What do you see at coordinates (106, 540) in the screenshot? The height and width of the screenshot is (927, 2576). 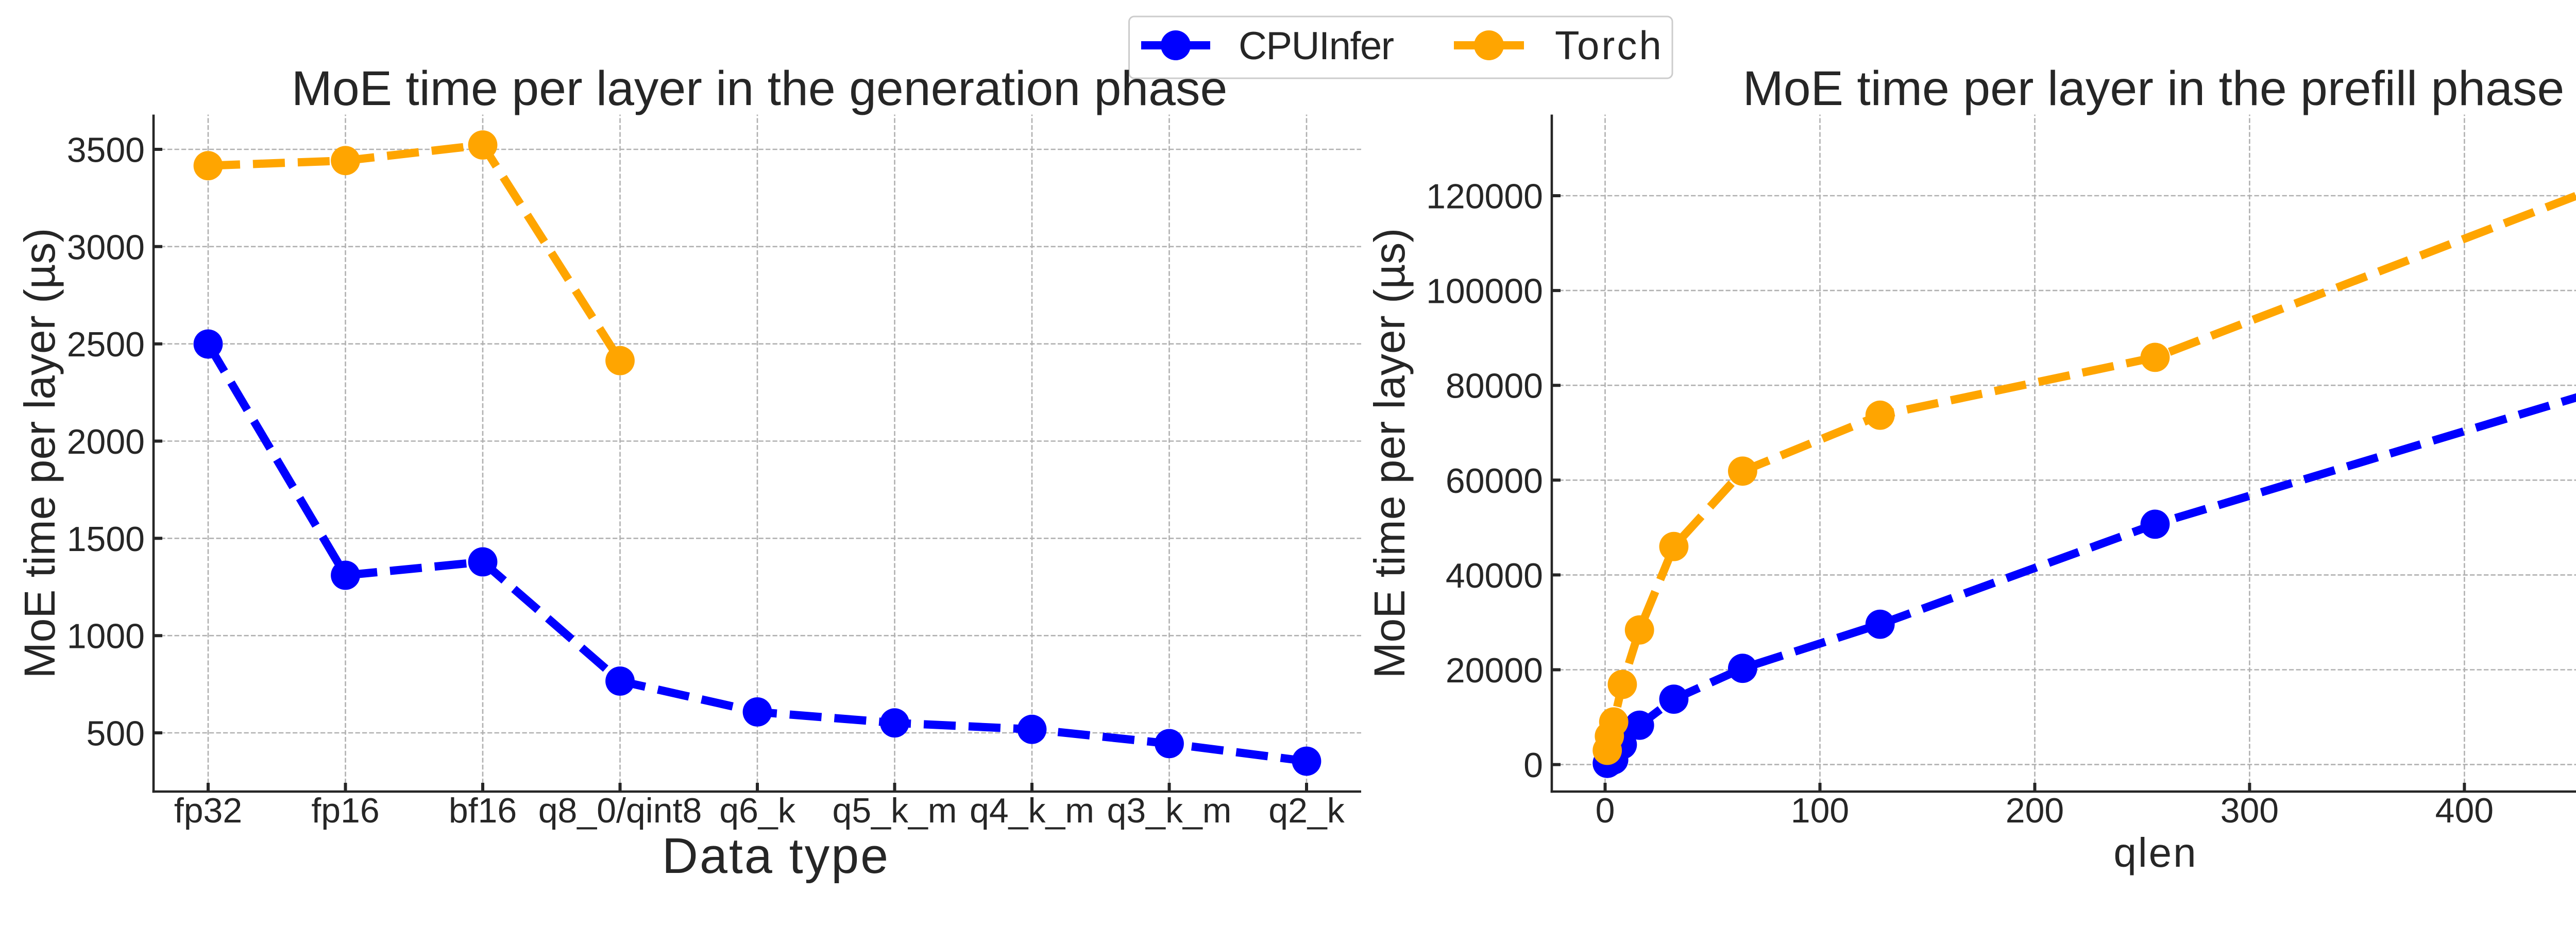 I see `svg-text: 1500` at bounding box center [106, 540].